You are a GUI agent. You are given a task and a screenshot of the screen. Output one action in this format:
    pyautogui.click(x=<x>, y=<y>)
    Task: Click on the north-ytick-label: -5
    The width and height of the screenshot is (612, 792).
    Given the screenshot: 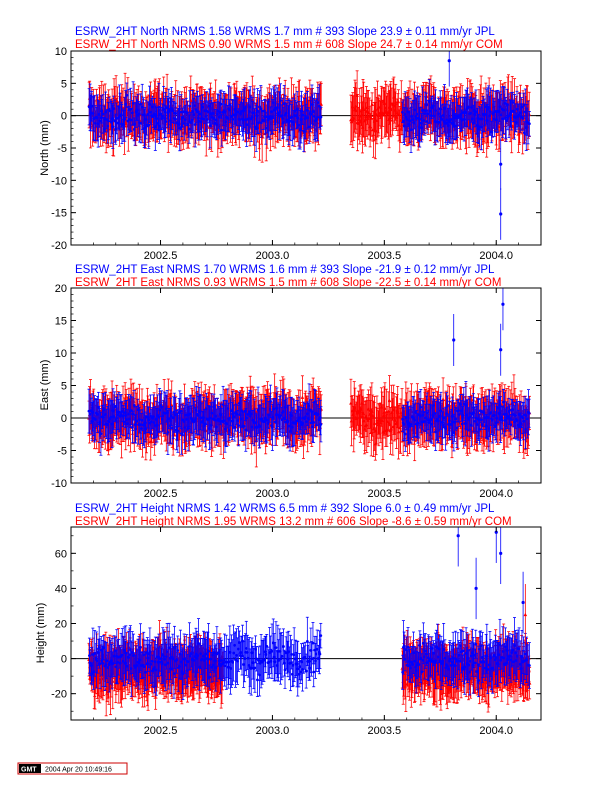 What is the action you would take?
    pyautogui.click(x=62, y=149)
    